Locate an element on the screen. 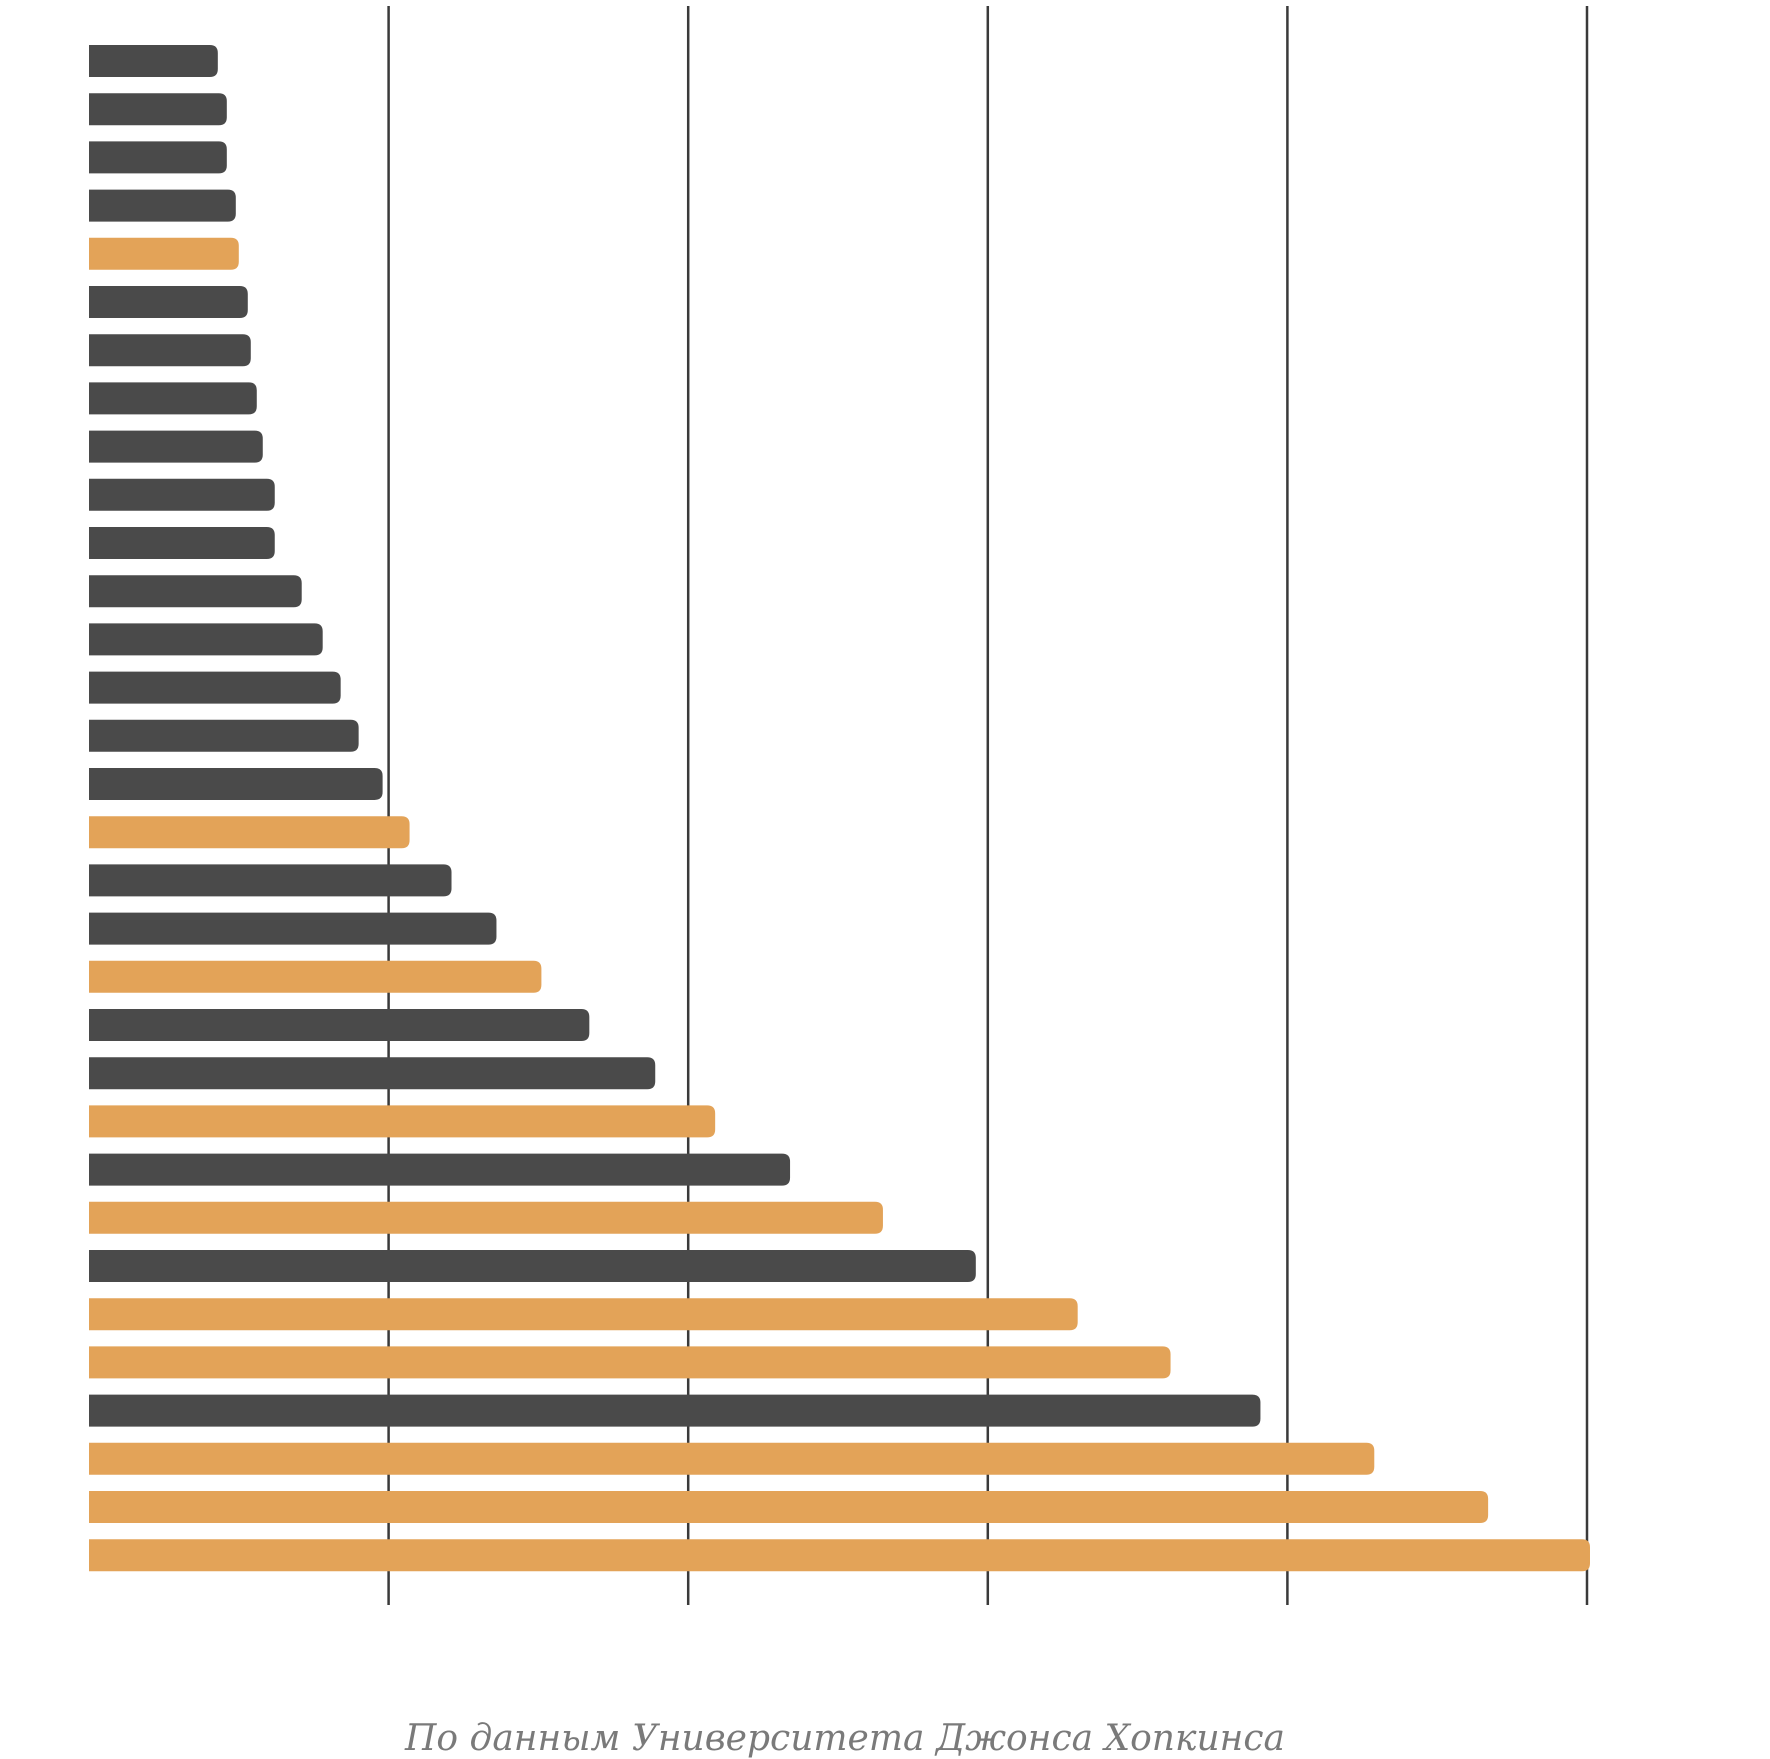  source-caption: По данным Университета Джонса Хопкинса is located at coordinates (845, 1738).